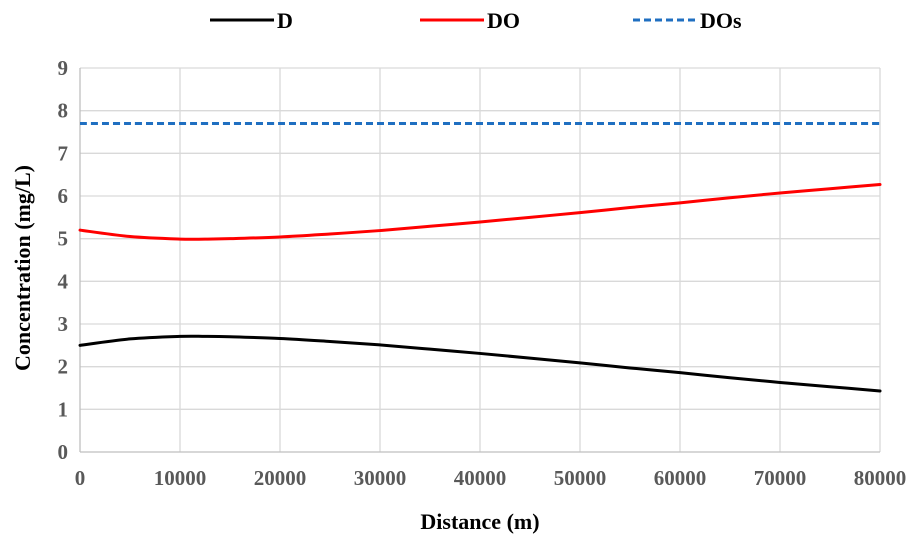  What do you see at coordinates (63, 452) in the screenshot?
I see `y-tick-label: 0` at bounding box center [63, 452].